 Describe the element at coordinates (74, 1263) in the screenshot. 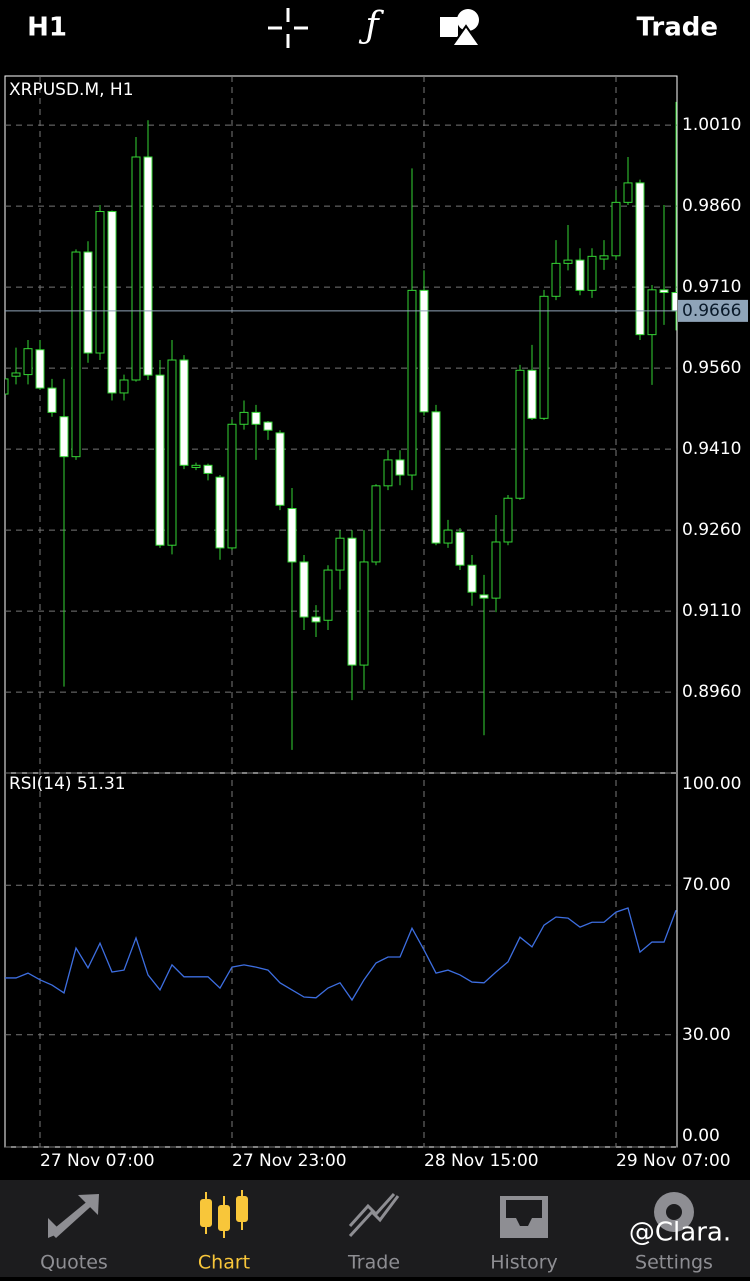

I see `tab-label: Quotes` at that location.